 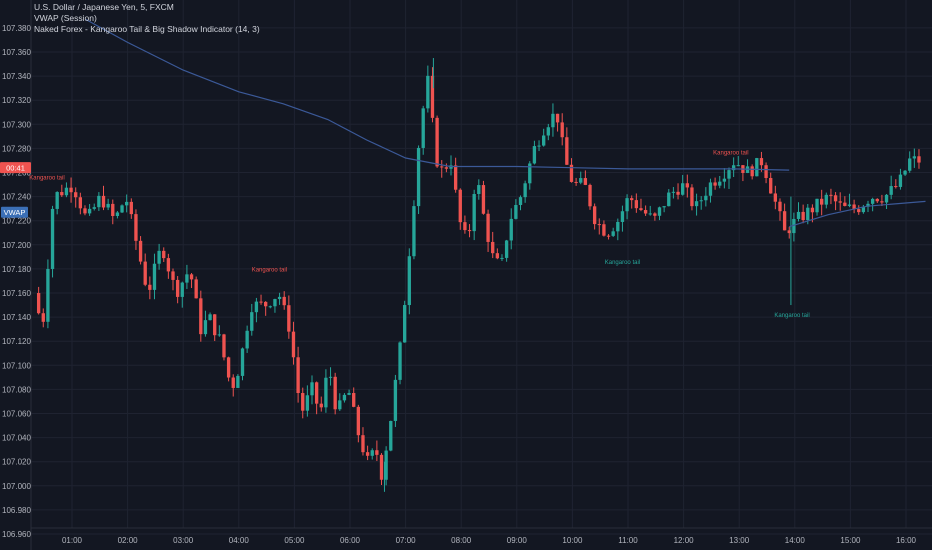 What do you see at coordinates (16, 76) in the screenshot?
I see `y-tick-label: 107.340` at bounding box center [16, 76].